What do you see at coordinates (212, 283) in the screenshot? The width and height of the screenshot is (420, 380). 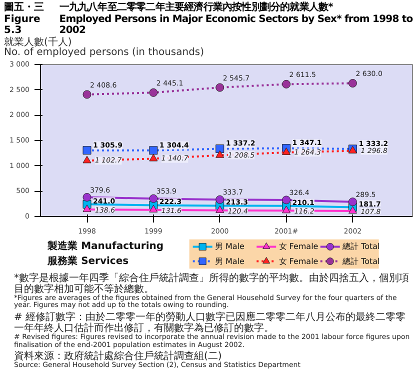 I see `text: *數字是根據一年四季「綜合住戶統計調查」所得的數字的平均數。由於四捨五入，個別項目的數字相加可能不等於總數。` at bounding box center [212, 283].